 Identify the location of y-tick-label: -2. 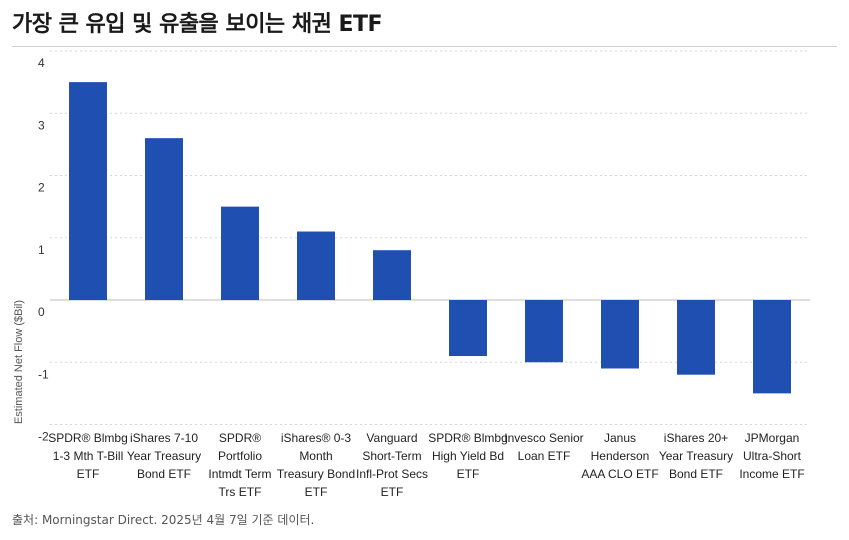
(43, 437).